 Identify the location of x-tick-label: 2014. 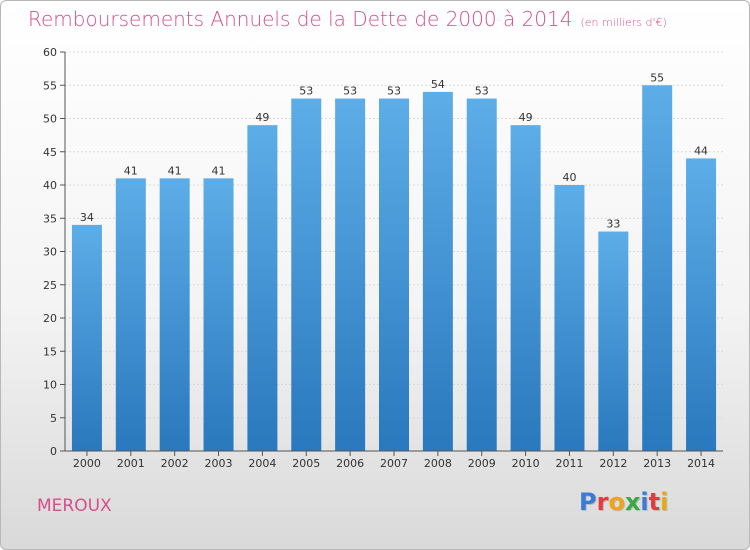
(701, 463).